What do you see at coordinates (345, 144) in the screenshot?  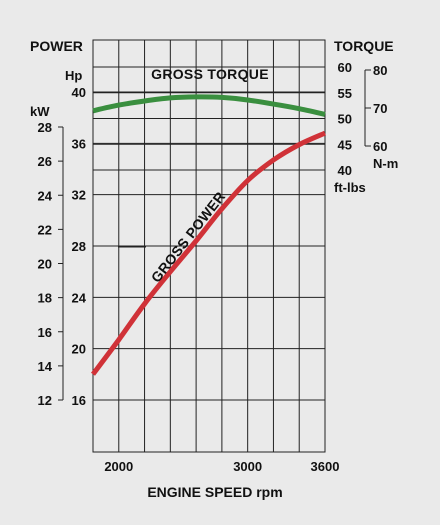 I see `ftlbs-tick-label: 45` at bounding box center [345, 144].